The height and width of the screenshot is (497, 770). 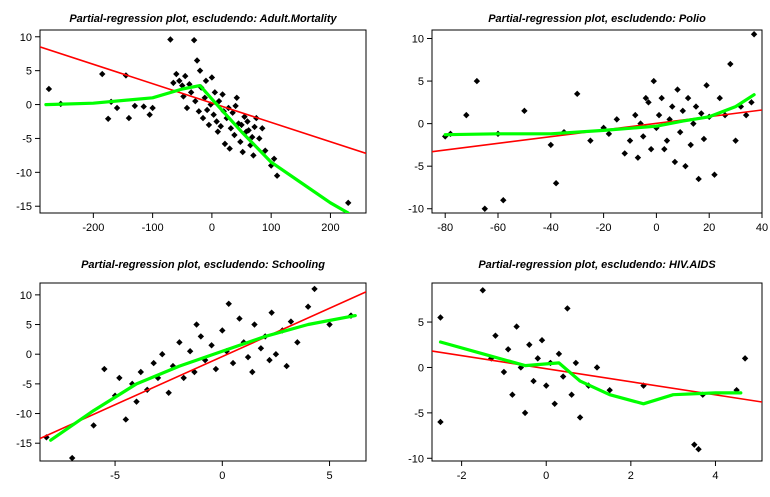 I want to click on x-tick-label: -2, so click(x=462, y=476).